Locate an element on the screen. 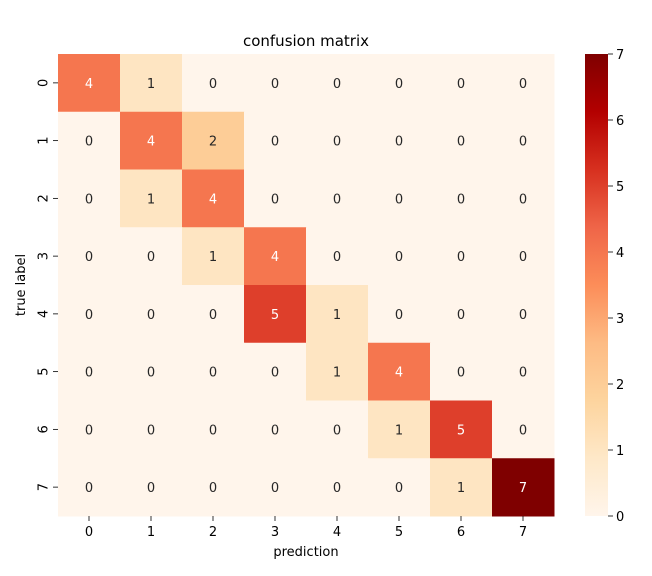  y-tick-label-3: 3 is located at coordinates (44, 256).